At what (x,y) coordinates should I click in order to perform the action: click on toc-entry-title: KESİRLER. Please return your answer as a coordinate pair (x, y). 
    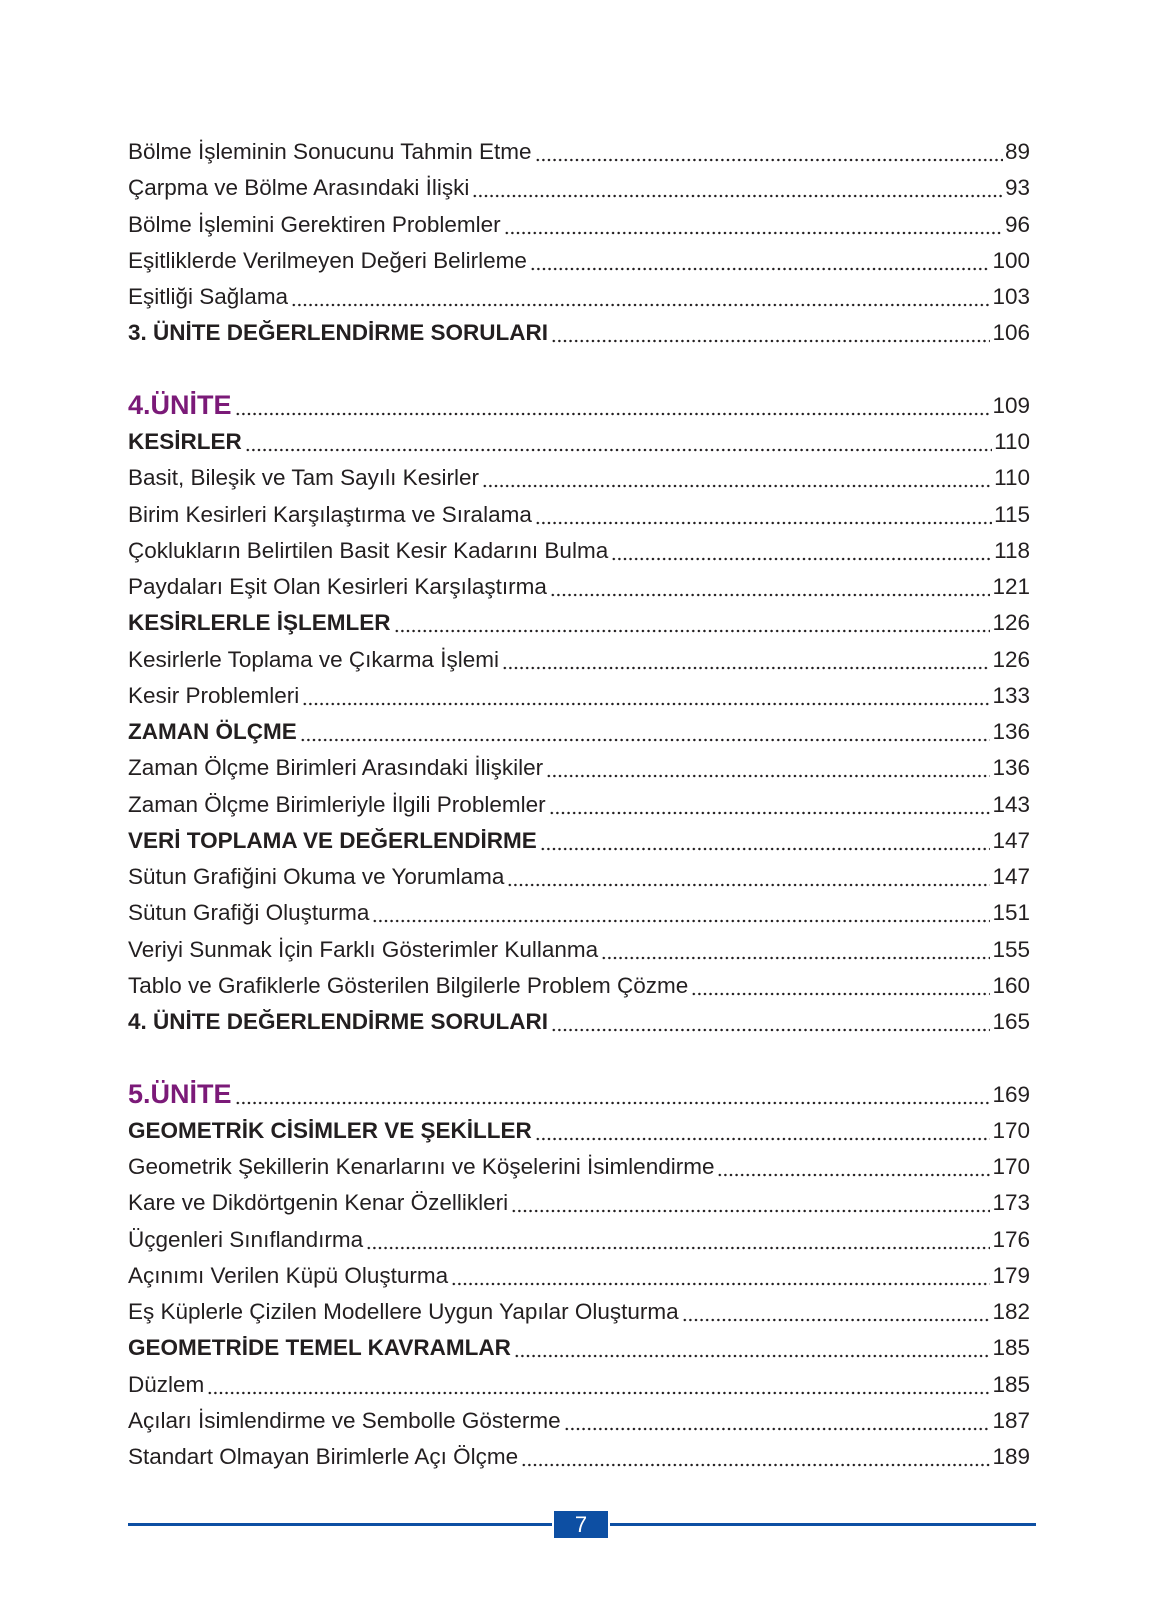
    Looking at the image, I should click on (185, 442).